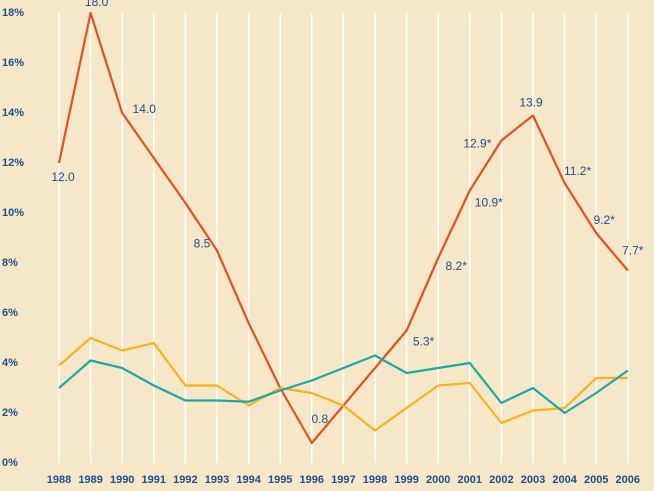  Describe the element at coordinates (533, 480) in the screenshot. I see `x-tick-label: 2003` at that location.